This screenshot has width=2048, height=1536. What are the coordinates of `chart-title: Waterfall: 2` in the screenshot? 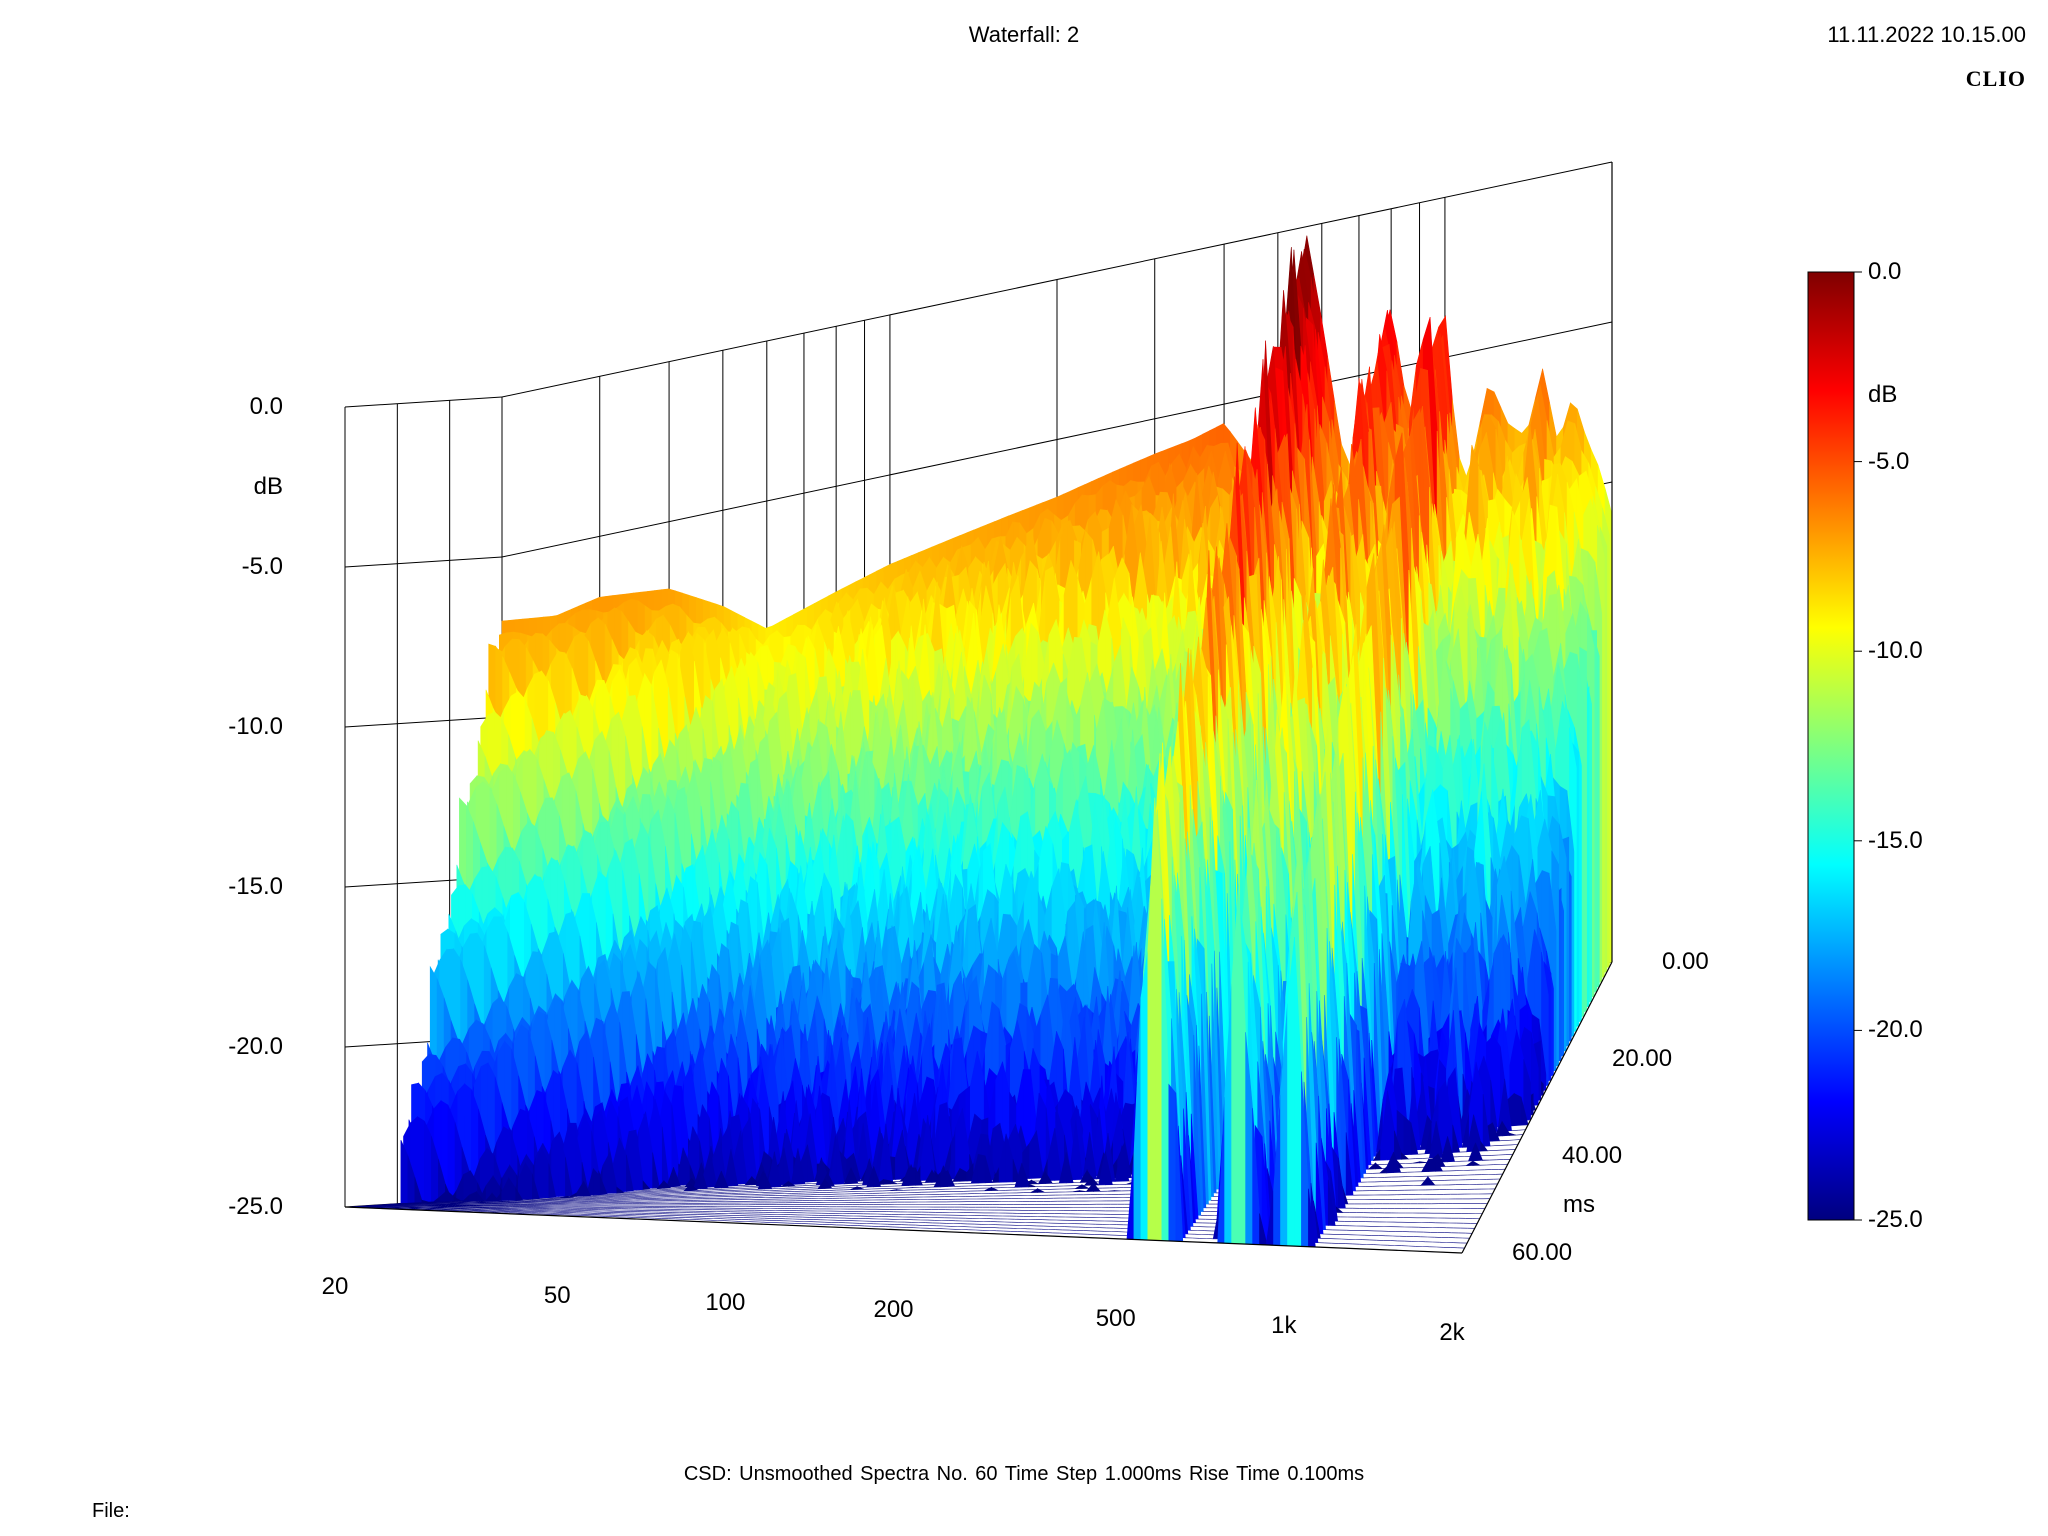 It's located at (1024, 34).